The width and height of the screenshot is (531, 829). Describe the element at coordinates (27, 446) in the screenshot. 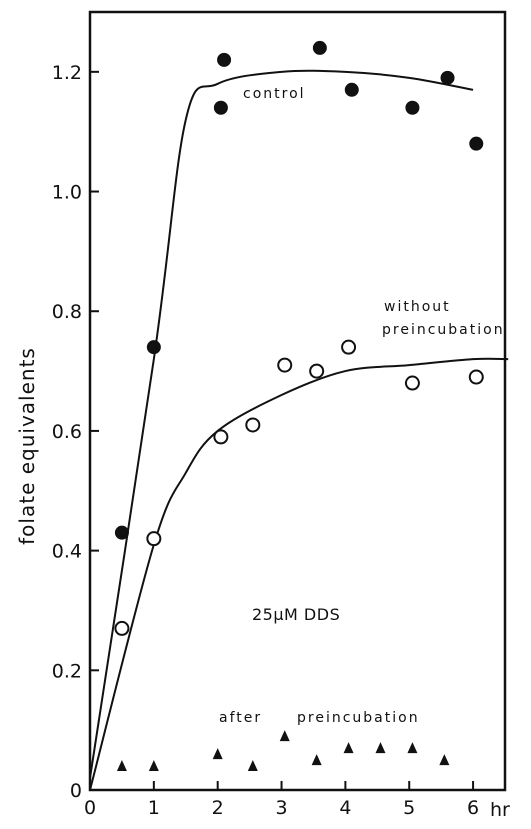

I see `y-axis-title: folate equivalents` at that location.